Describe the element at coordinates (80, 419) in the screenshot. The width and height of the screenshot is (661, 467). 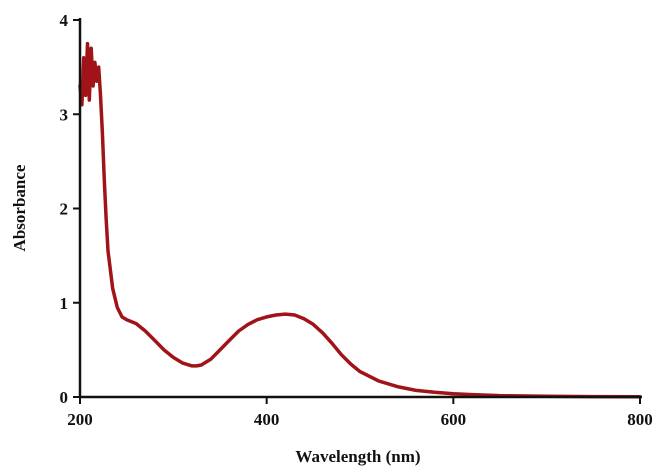
I see `x-tick-label: 200` at that location.